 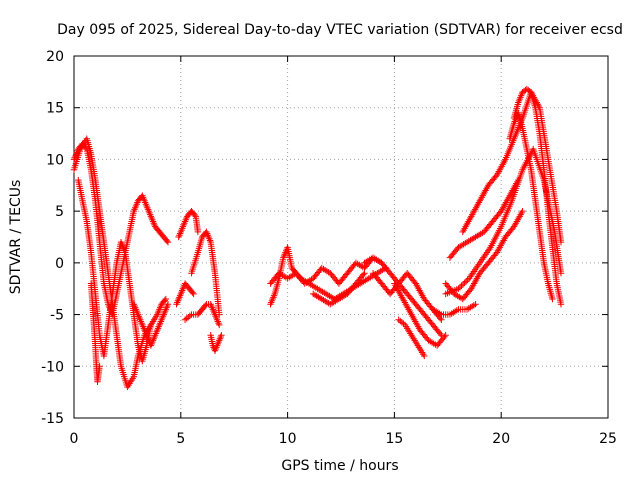 I want to click on x-tick-label: 10, so click(x=288, y=439).